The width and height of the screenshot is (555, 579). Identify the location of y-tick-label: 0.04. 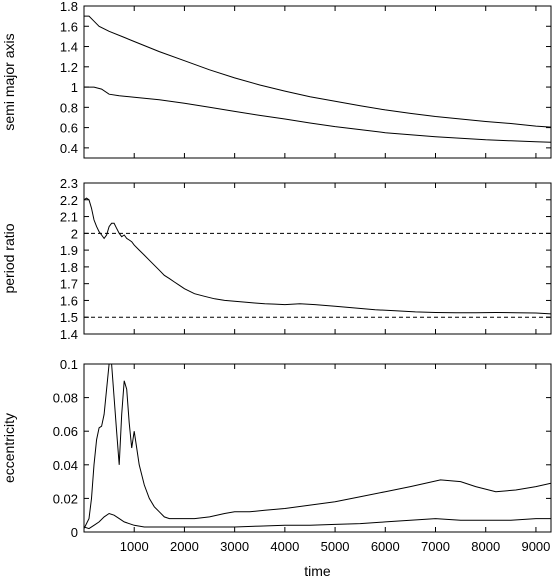
(65, 465).